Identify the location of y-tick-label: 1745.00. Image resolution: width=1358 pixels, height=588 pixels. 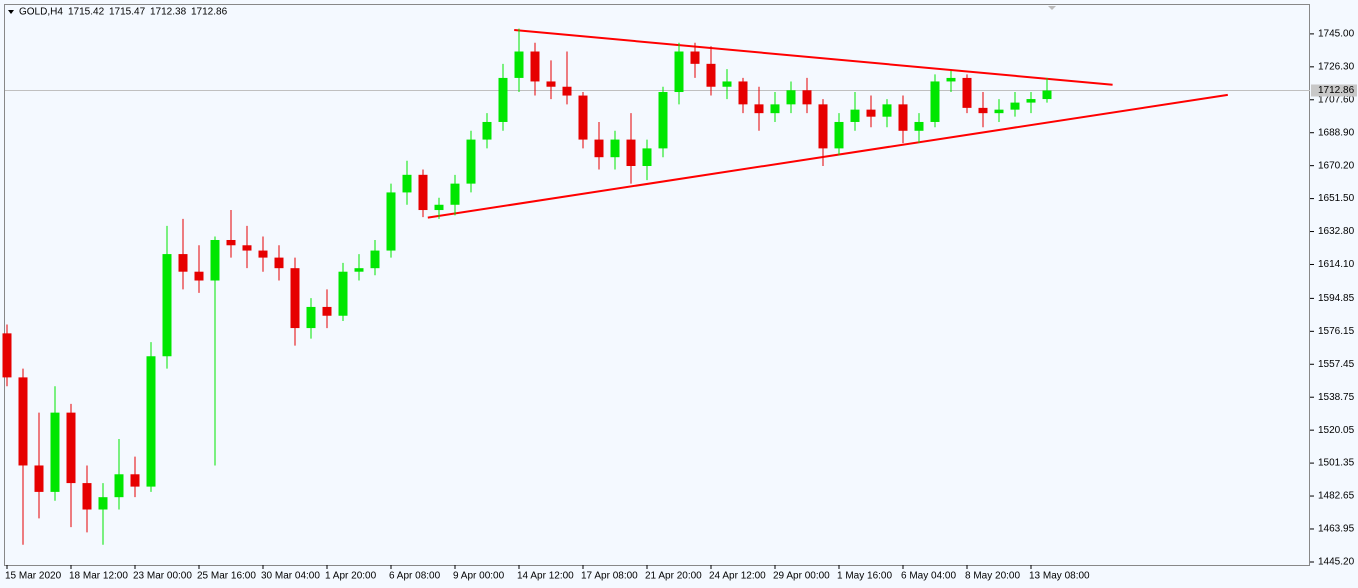
(1336, 34).